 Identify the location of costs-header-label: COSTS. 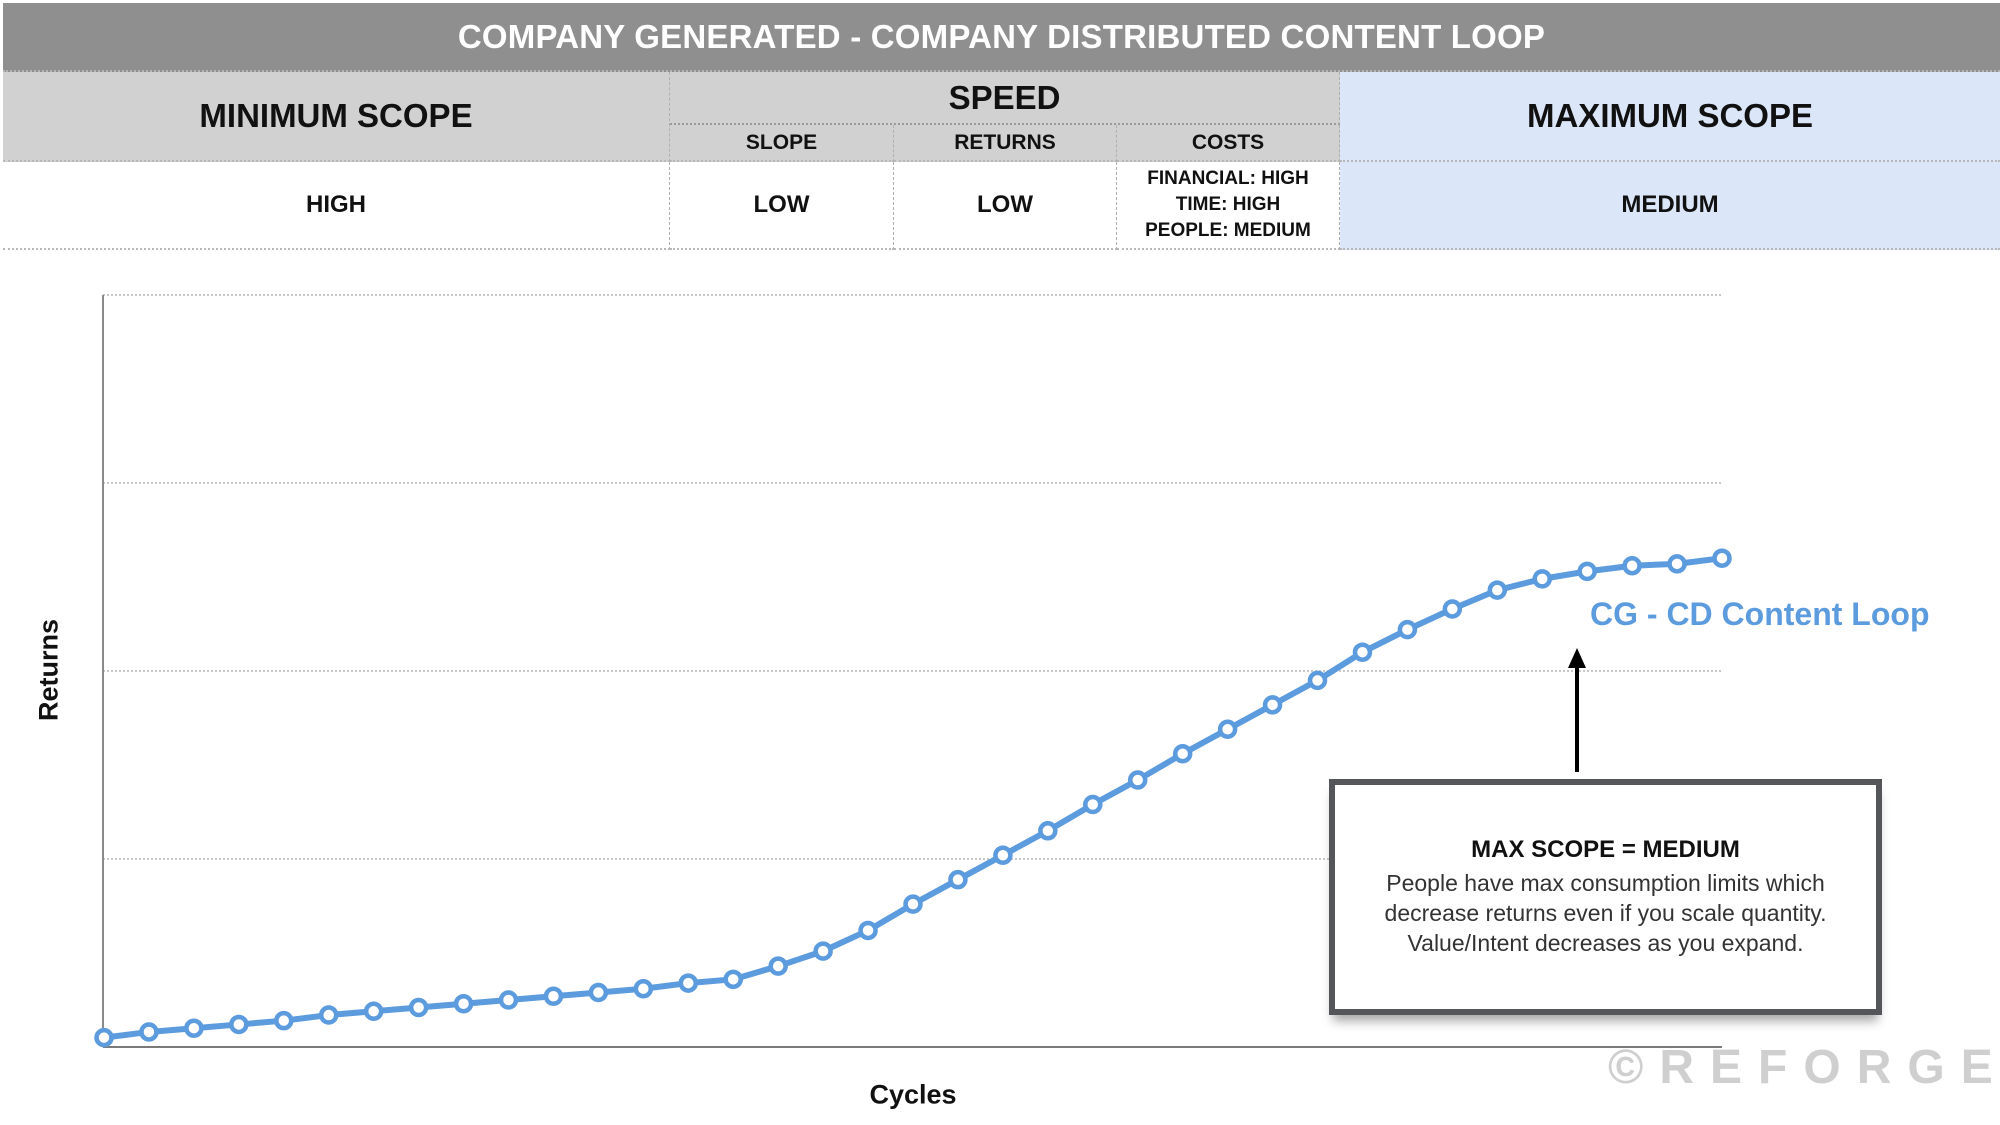
(1228, 142).